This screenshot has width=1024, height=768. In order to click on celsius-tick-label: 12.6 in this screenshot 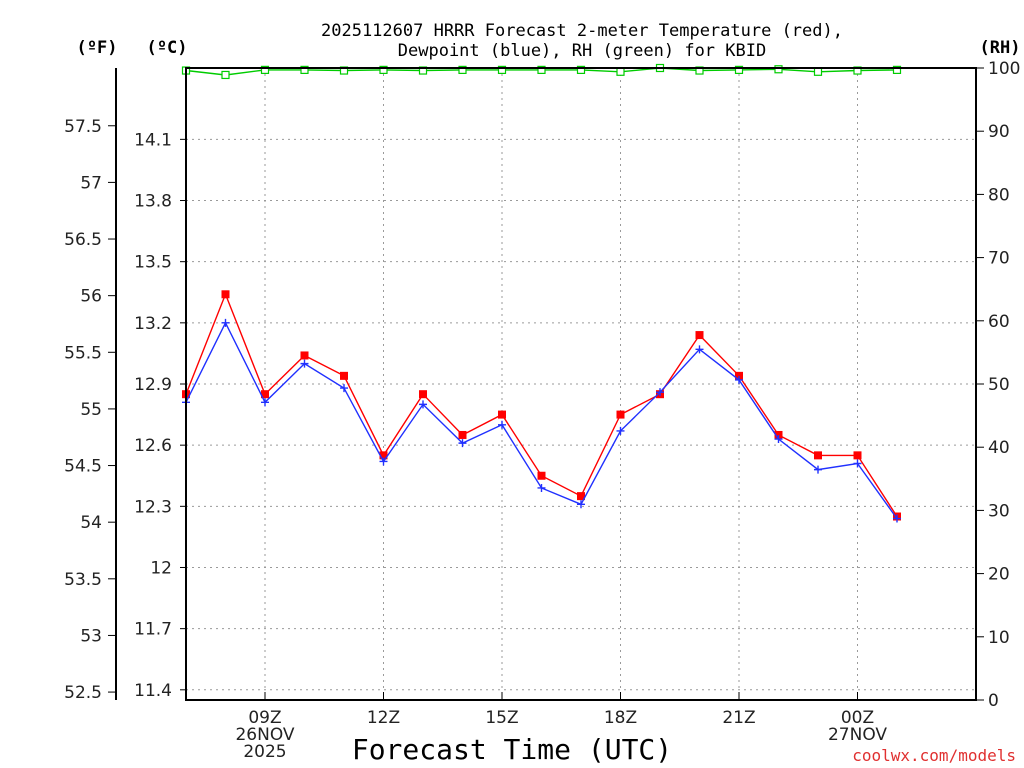, I will do `click(153, 446)`.